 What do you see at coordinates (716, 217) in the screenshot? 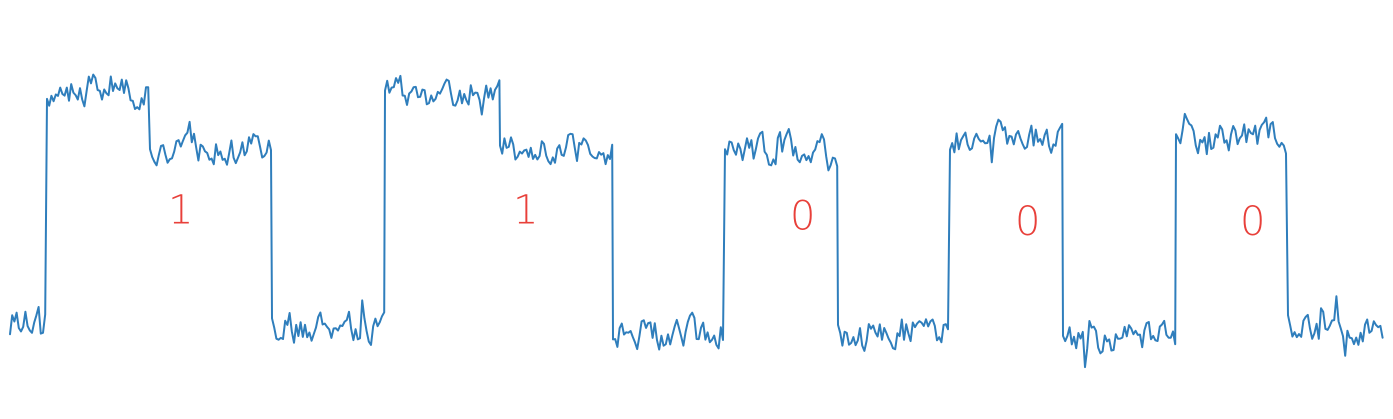
I see `bit-annotations: 1 1 0 0 0` at bounding box center [716, 217].